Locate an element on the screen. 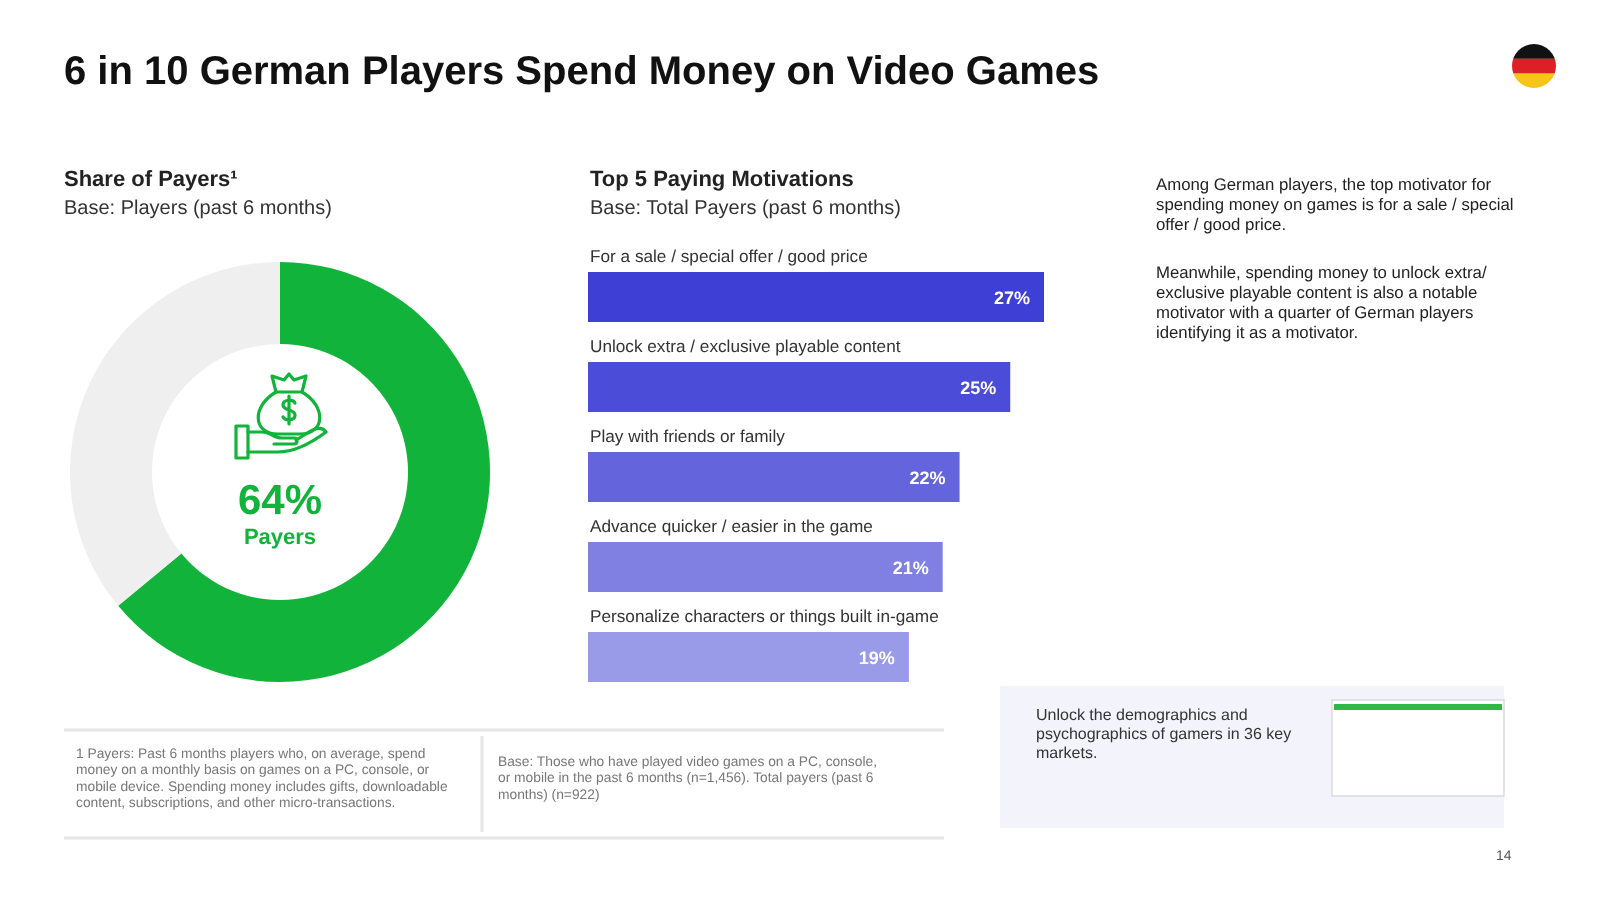 This screenshot has width=1600, height=898. y-tick-label: Personalize characters or things built in-game is located at coordinates (765, 616).